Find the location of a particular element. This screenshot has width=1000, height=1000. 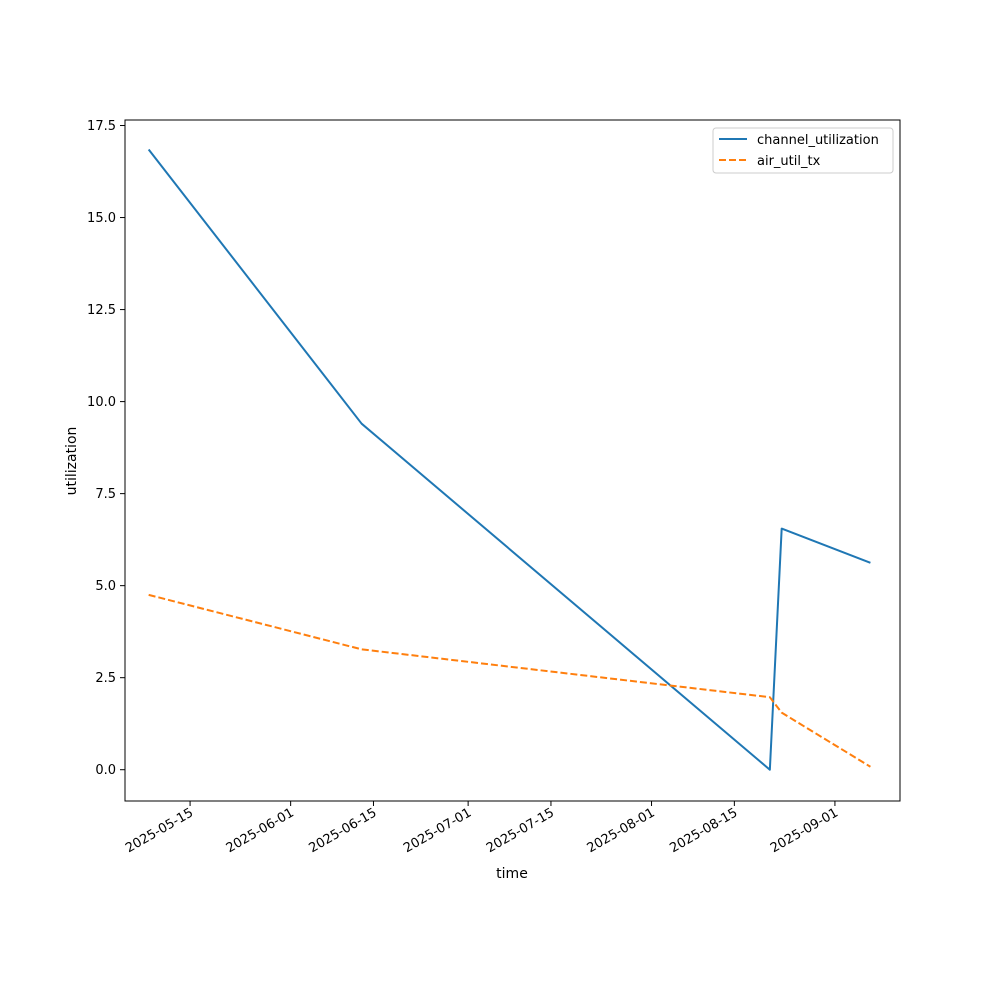

y-axis-ticks: 0.0 2.5 5.0 7.5 10.0 12.5 15.0 17.5 is located at coordinates (106, 448).